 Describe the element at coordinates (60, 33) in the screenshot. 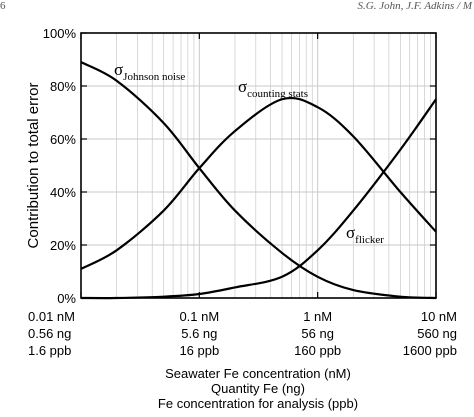

I see `y-tick-label: 100%` at that location.